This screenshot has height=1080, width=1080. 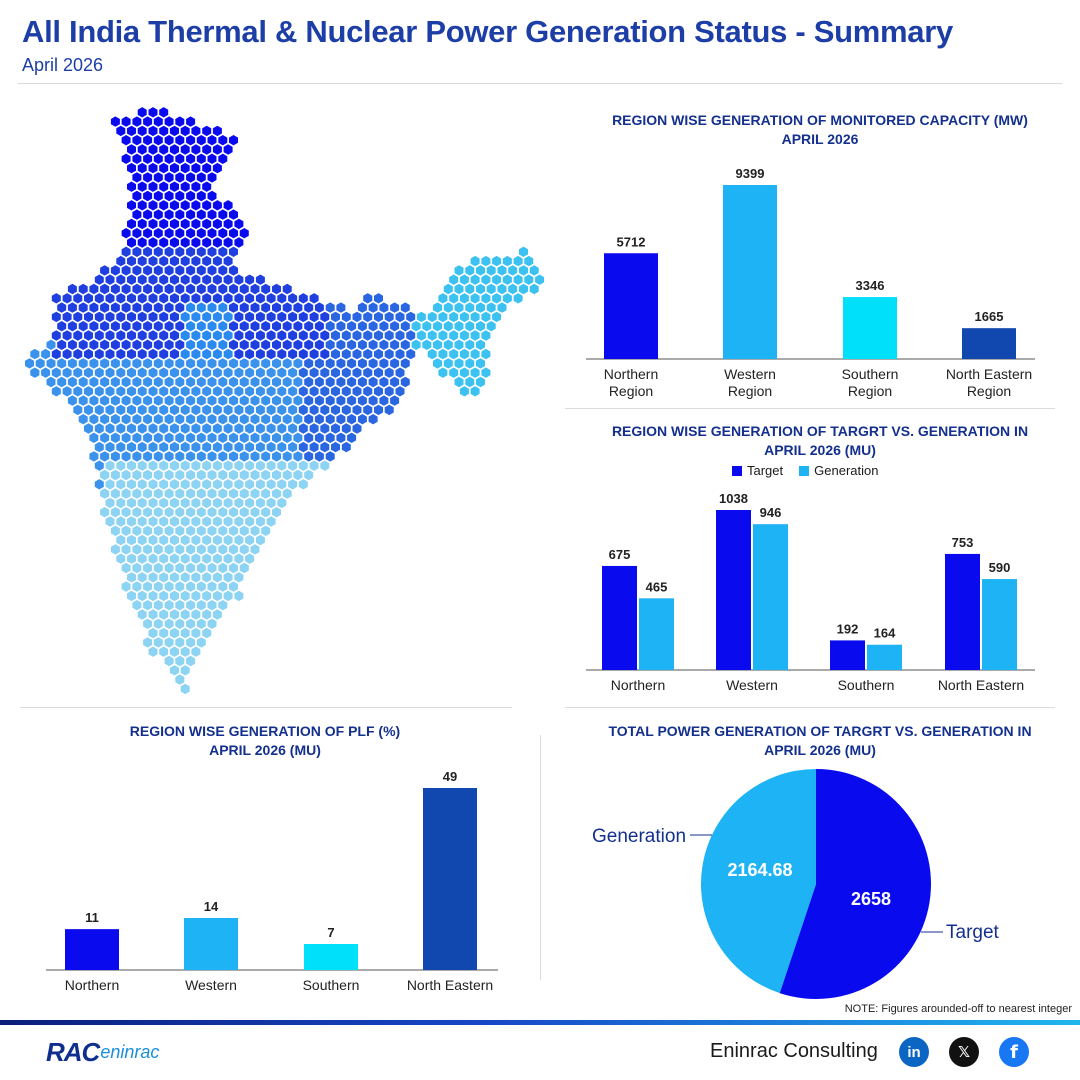 What do you see at coordinates (130, 1051) in the screenshot?
I see `logo-wordmark: eninrac` at bounding box center [130, 1051].